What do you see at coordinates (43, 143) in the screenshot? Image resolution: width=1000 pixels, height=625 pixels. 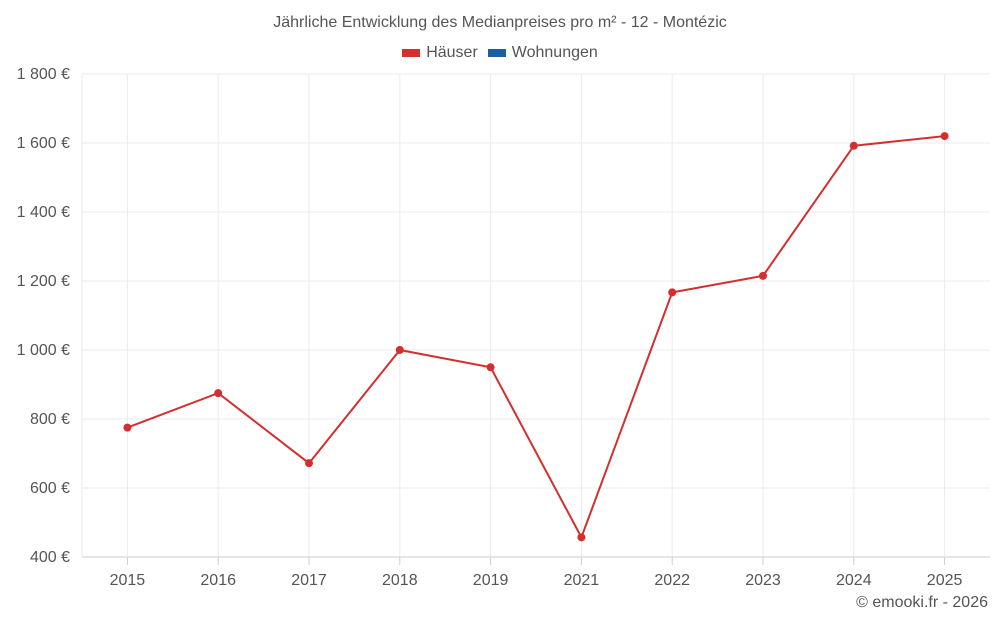 I see `y-tick-label: 1 600 €` at bounding box center [43, 143].